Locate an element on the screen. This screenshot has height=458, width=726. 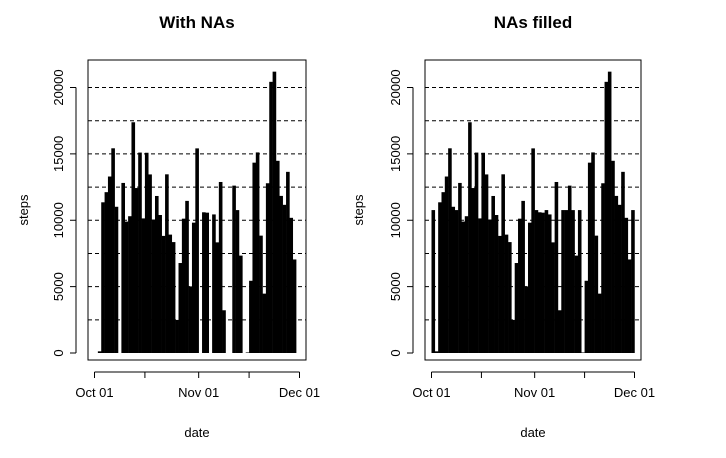
y-tick-label: 10000 is located at coordinates (395, 220).